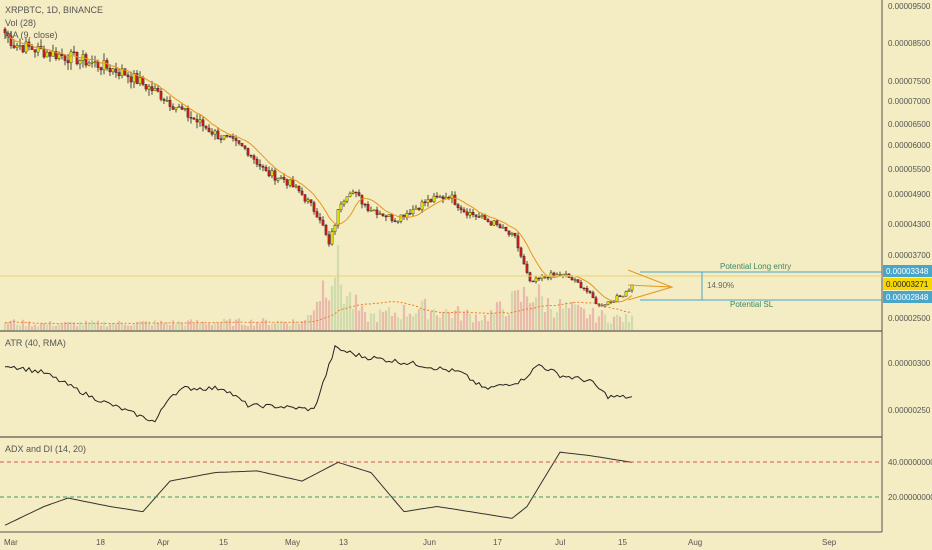 The height and width of the screenshot is (550, 932). What do you see at coordinates (907, 284) in the screenshot?
I see `badge-current-price-text: 0.00003271` at bounding box center [907, 284].